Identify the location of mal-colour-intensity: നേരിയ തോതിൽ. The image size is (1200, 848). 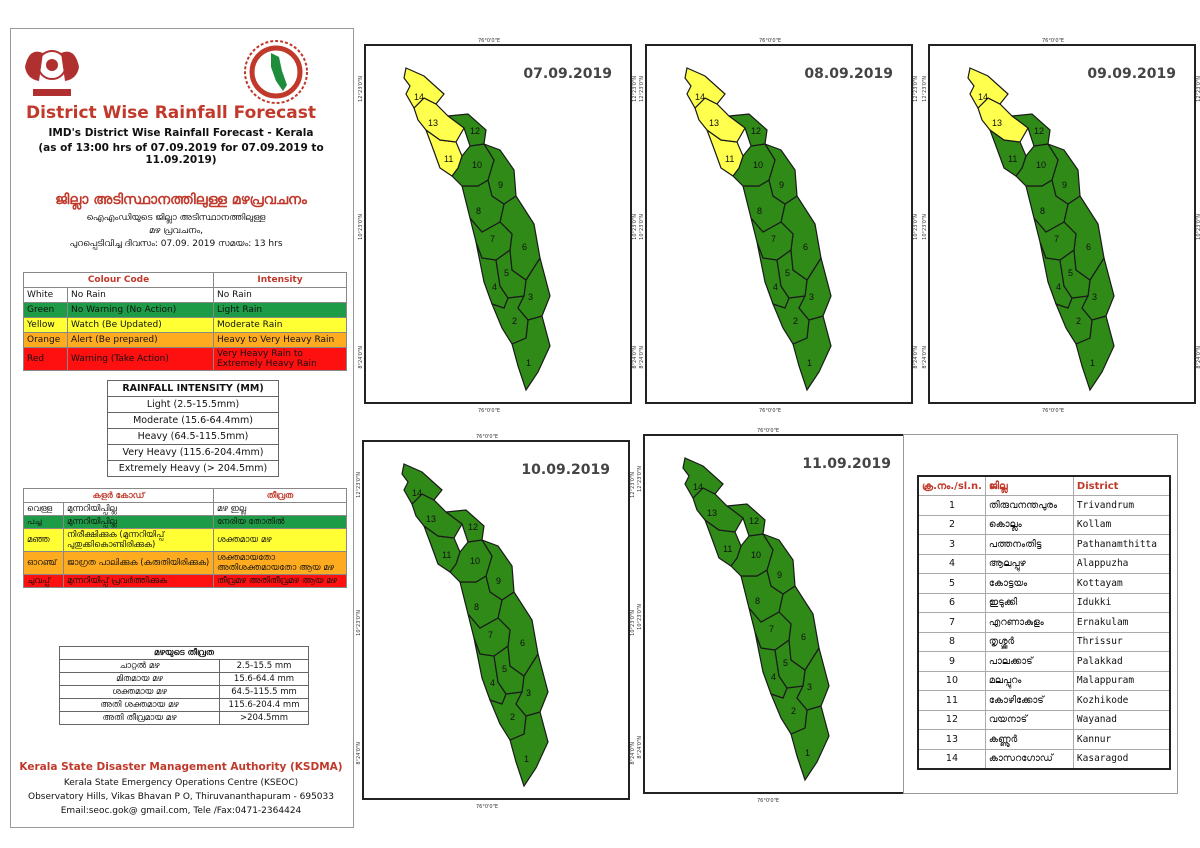
(280, 522).